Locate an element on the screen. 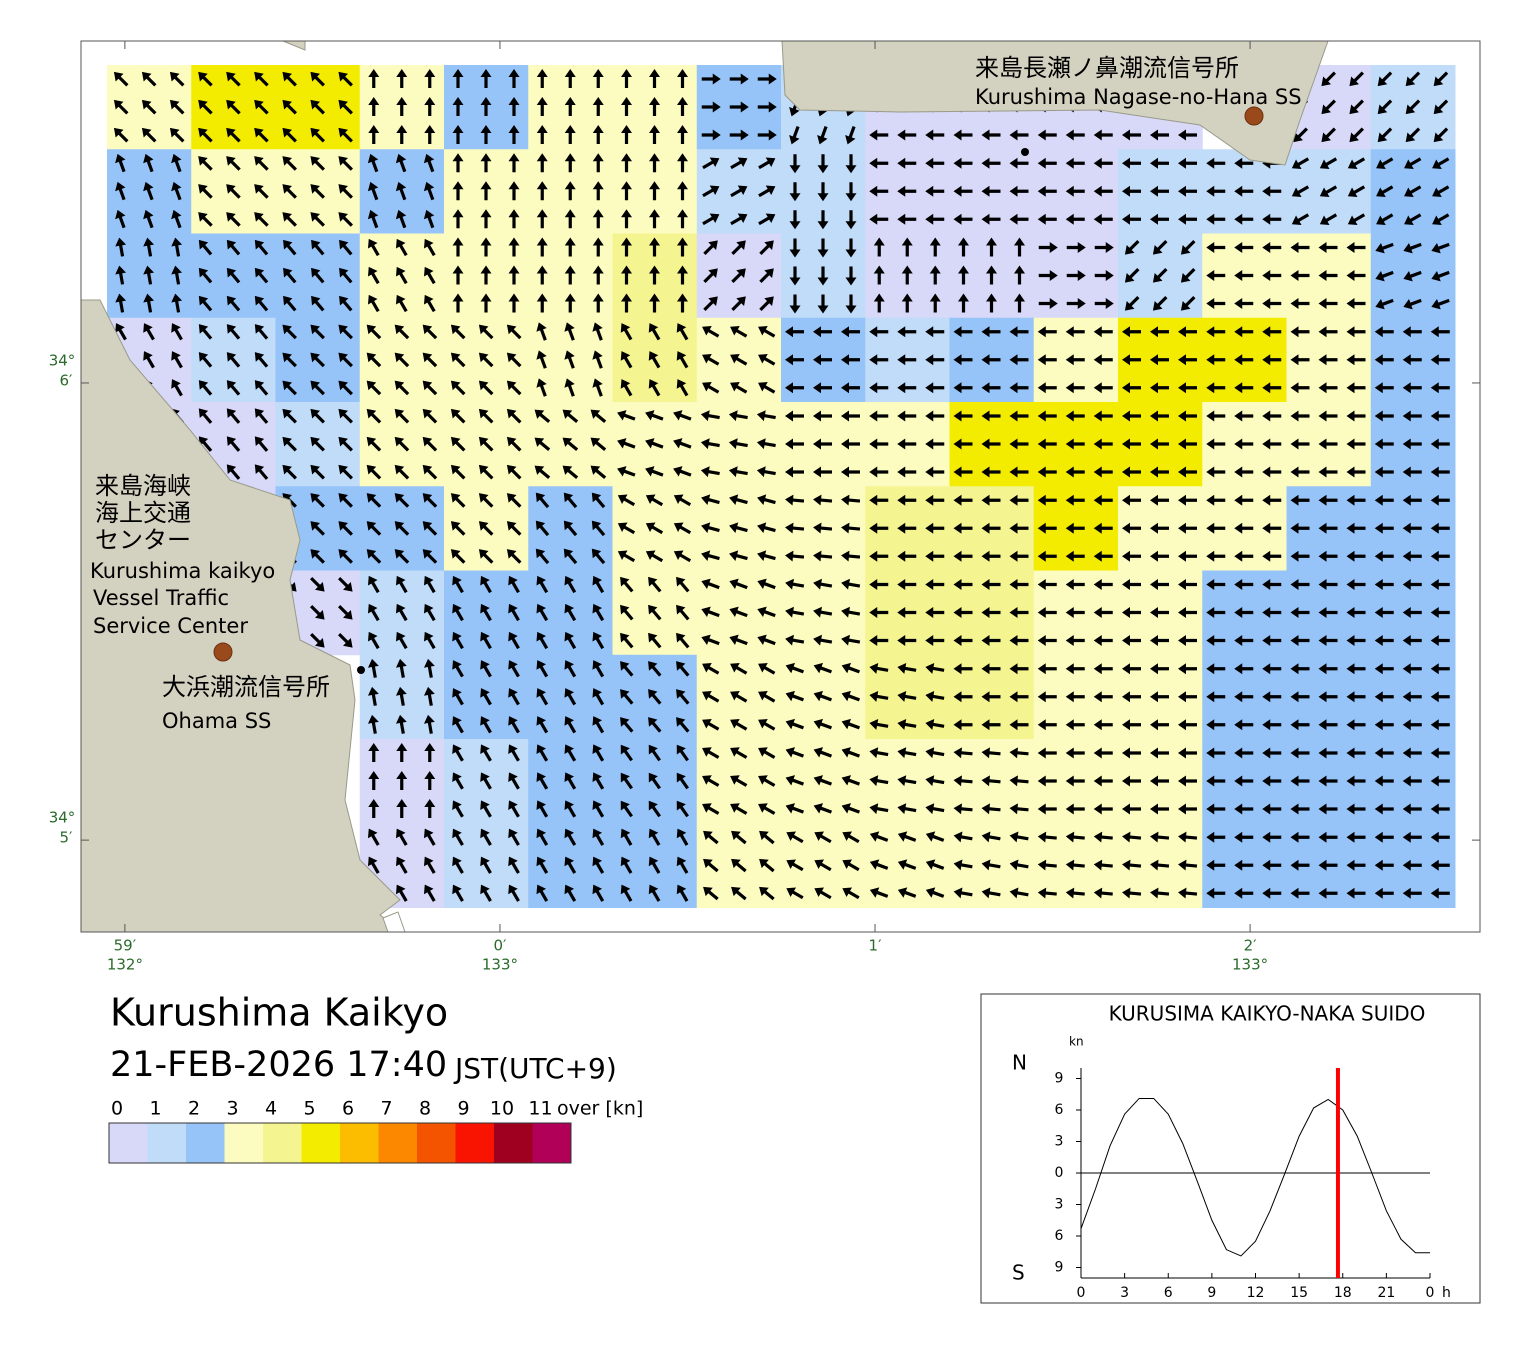  place-label: Kurushima Nagase-no-Hana SS is located at coordinates (1138, 97).